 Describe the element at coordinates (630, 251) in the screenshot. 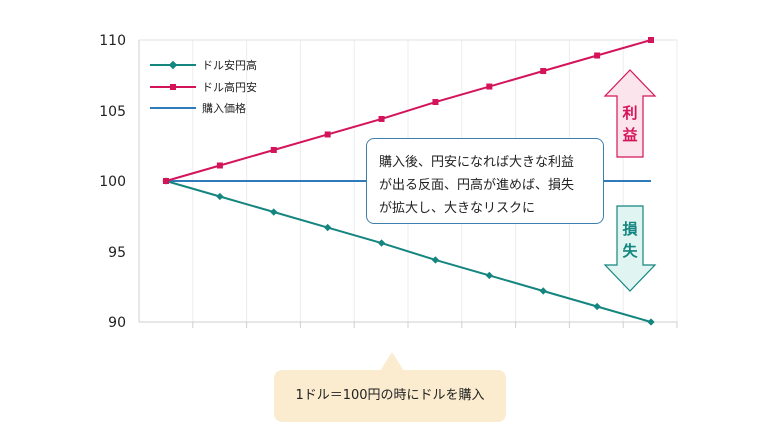

I see `loss-label: 失` at that location.